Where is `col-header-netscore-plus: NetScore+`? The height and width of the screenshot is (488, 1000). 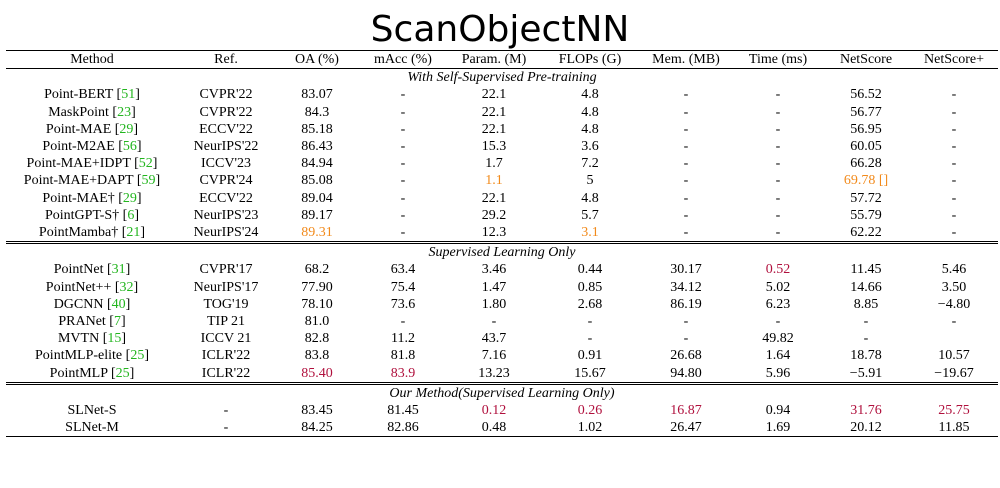 col-header-netscore-plus: NetScore+ is located at coordinates (954, 59).